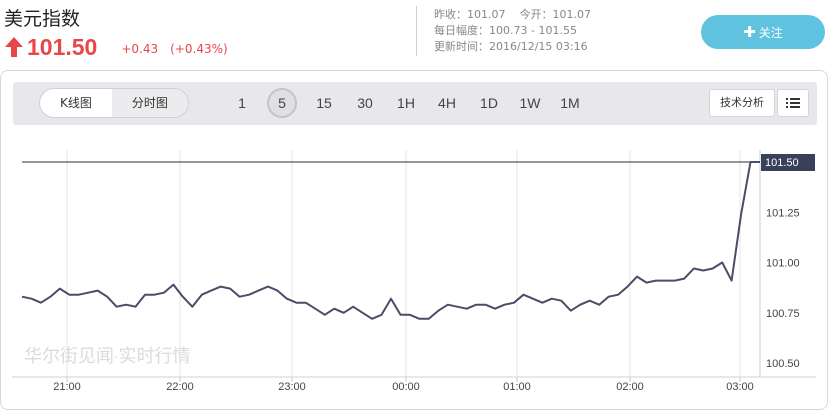  What do you see at coordinates (783, 264) in the screenshot?
I see `y-tick-label: 101.00` at bounding box center [783, 264].